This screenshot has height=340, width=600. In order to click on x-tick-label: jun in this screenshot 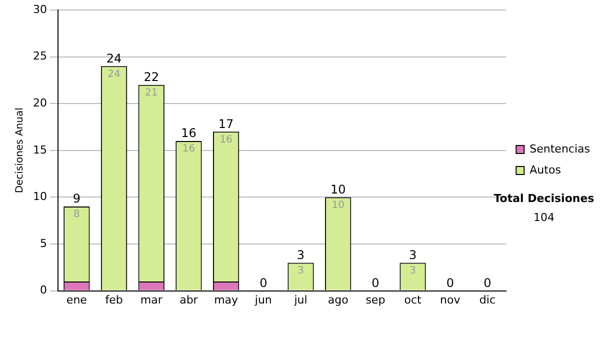, I will do `click(263, 299)`.